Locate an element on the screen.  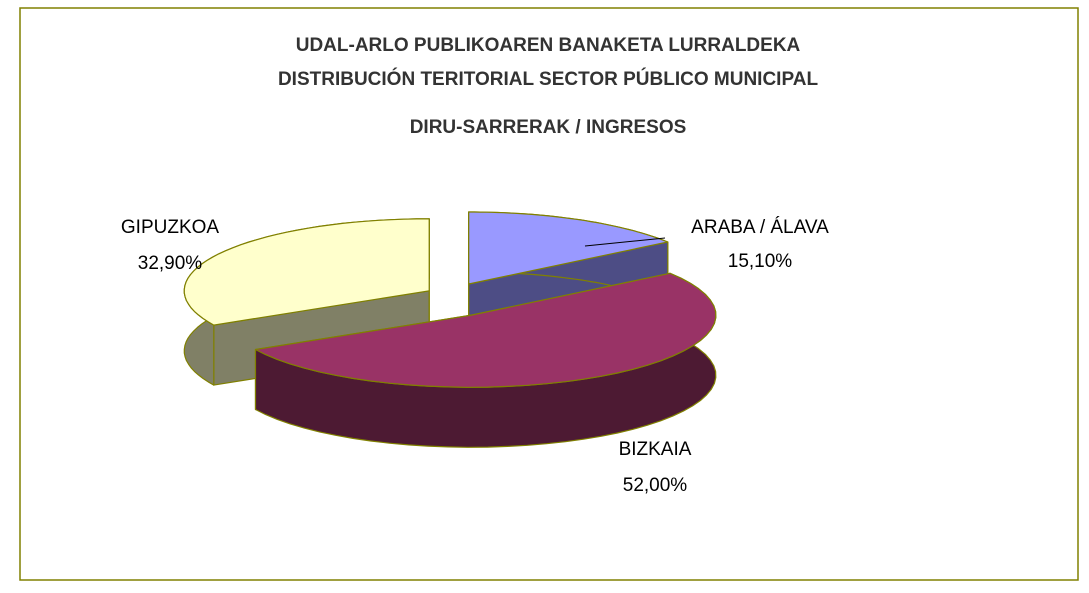
category-label: BIZKAIA is located at coordinates (655, 449).